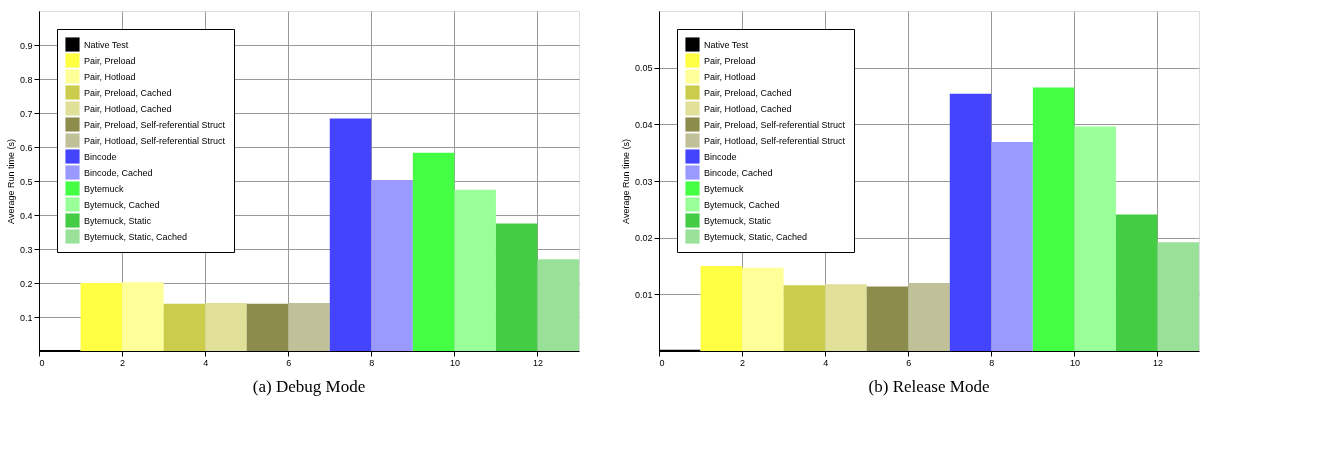 The height and width of the screenshot is (467, 1328). Describe the element at coordinates (643, 238) in the screenshot. I see `y-tick-label: 0.02` at that location.